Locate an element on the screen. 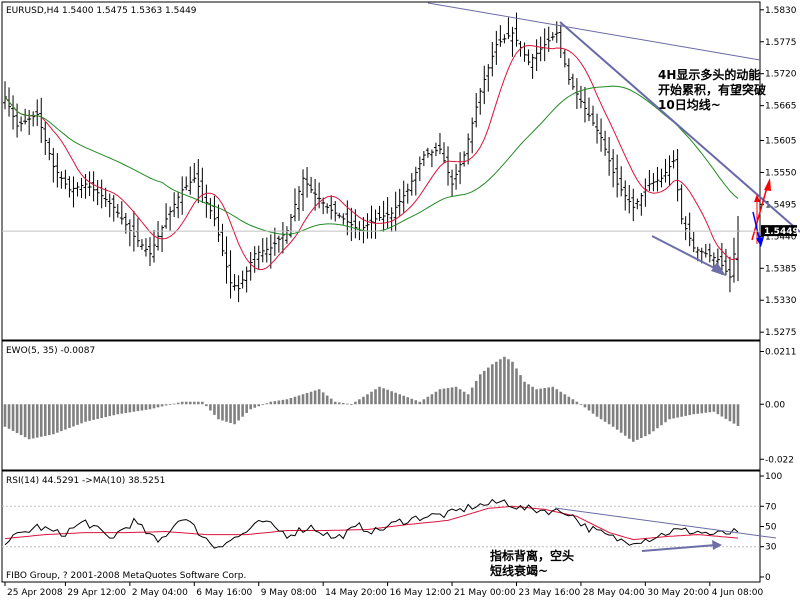 The width and height of the screenshot is (800, 600). price-tick-label: 1.5830 is located at coordinates (781, 11).